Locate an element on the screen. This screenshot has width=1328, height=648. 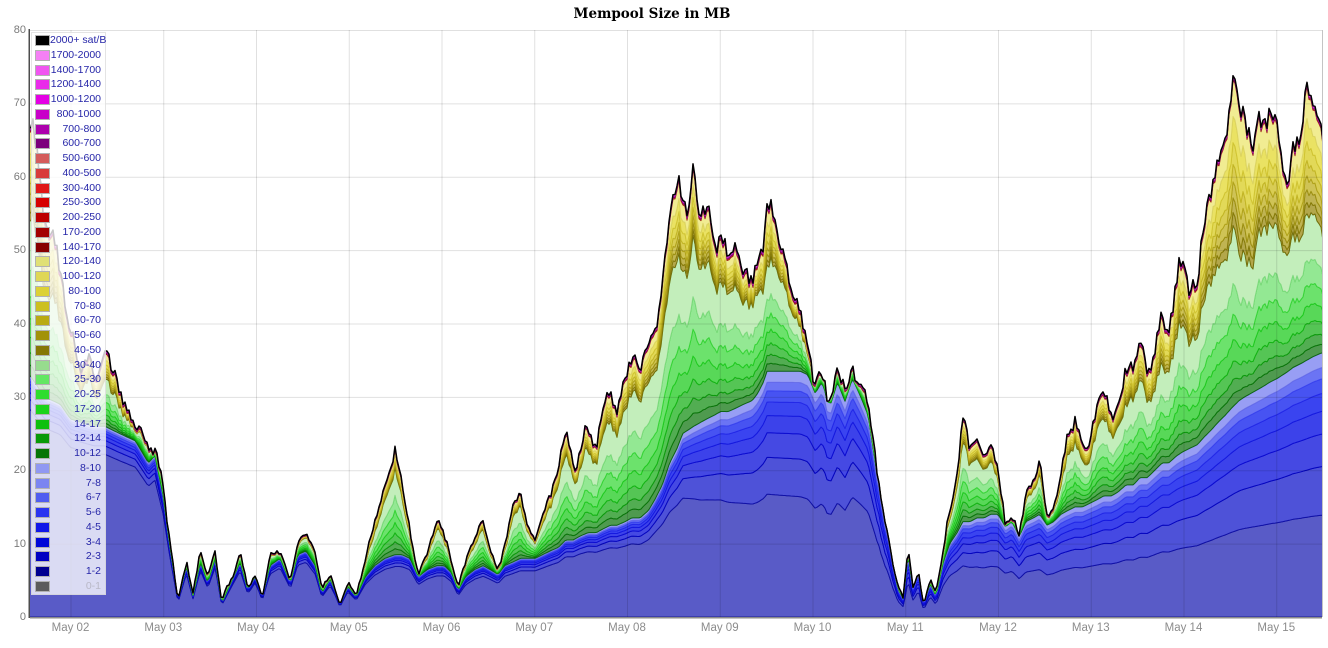
legend-item-2-3: 2-3 is located at coordinates (68, 556).